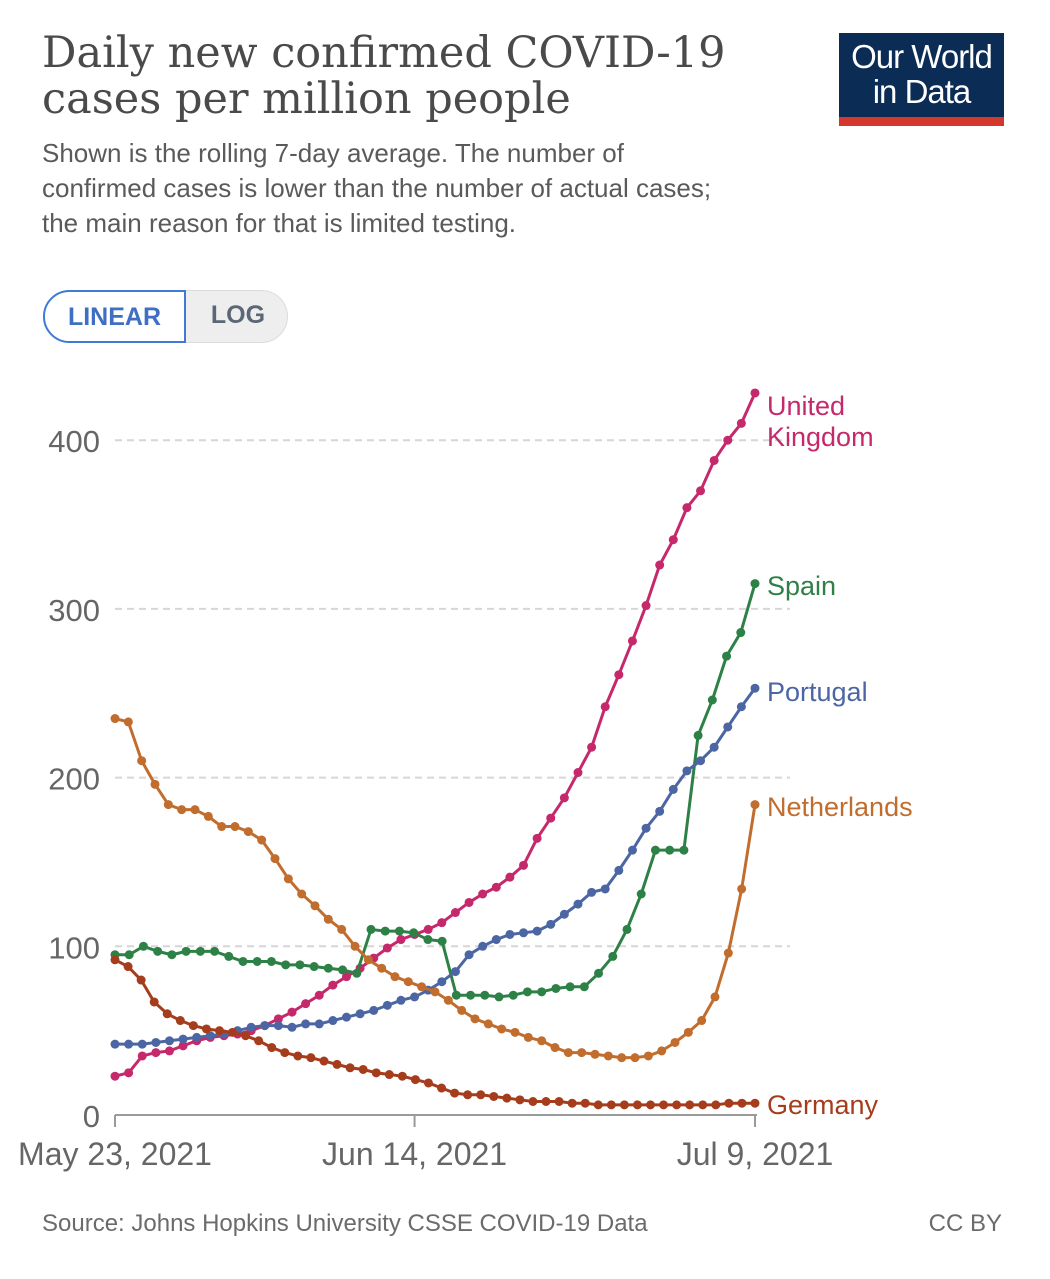  What do you see at coordinates (74, 947) in the screenshot?
I see `y-tick-label: 100` at bounding box center [74, 947].